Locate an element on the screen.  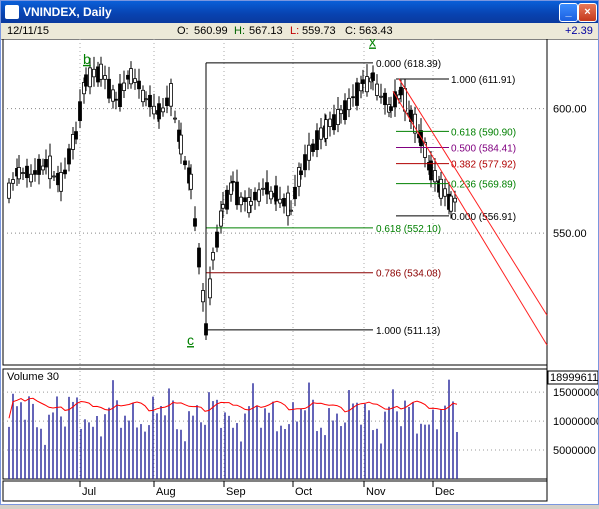
wave-label: b is located at coordinates (87, 59).